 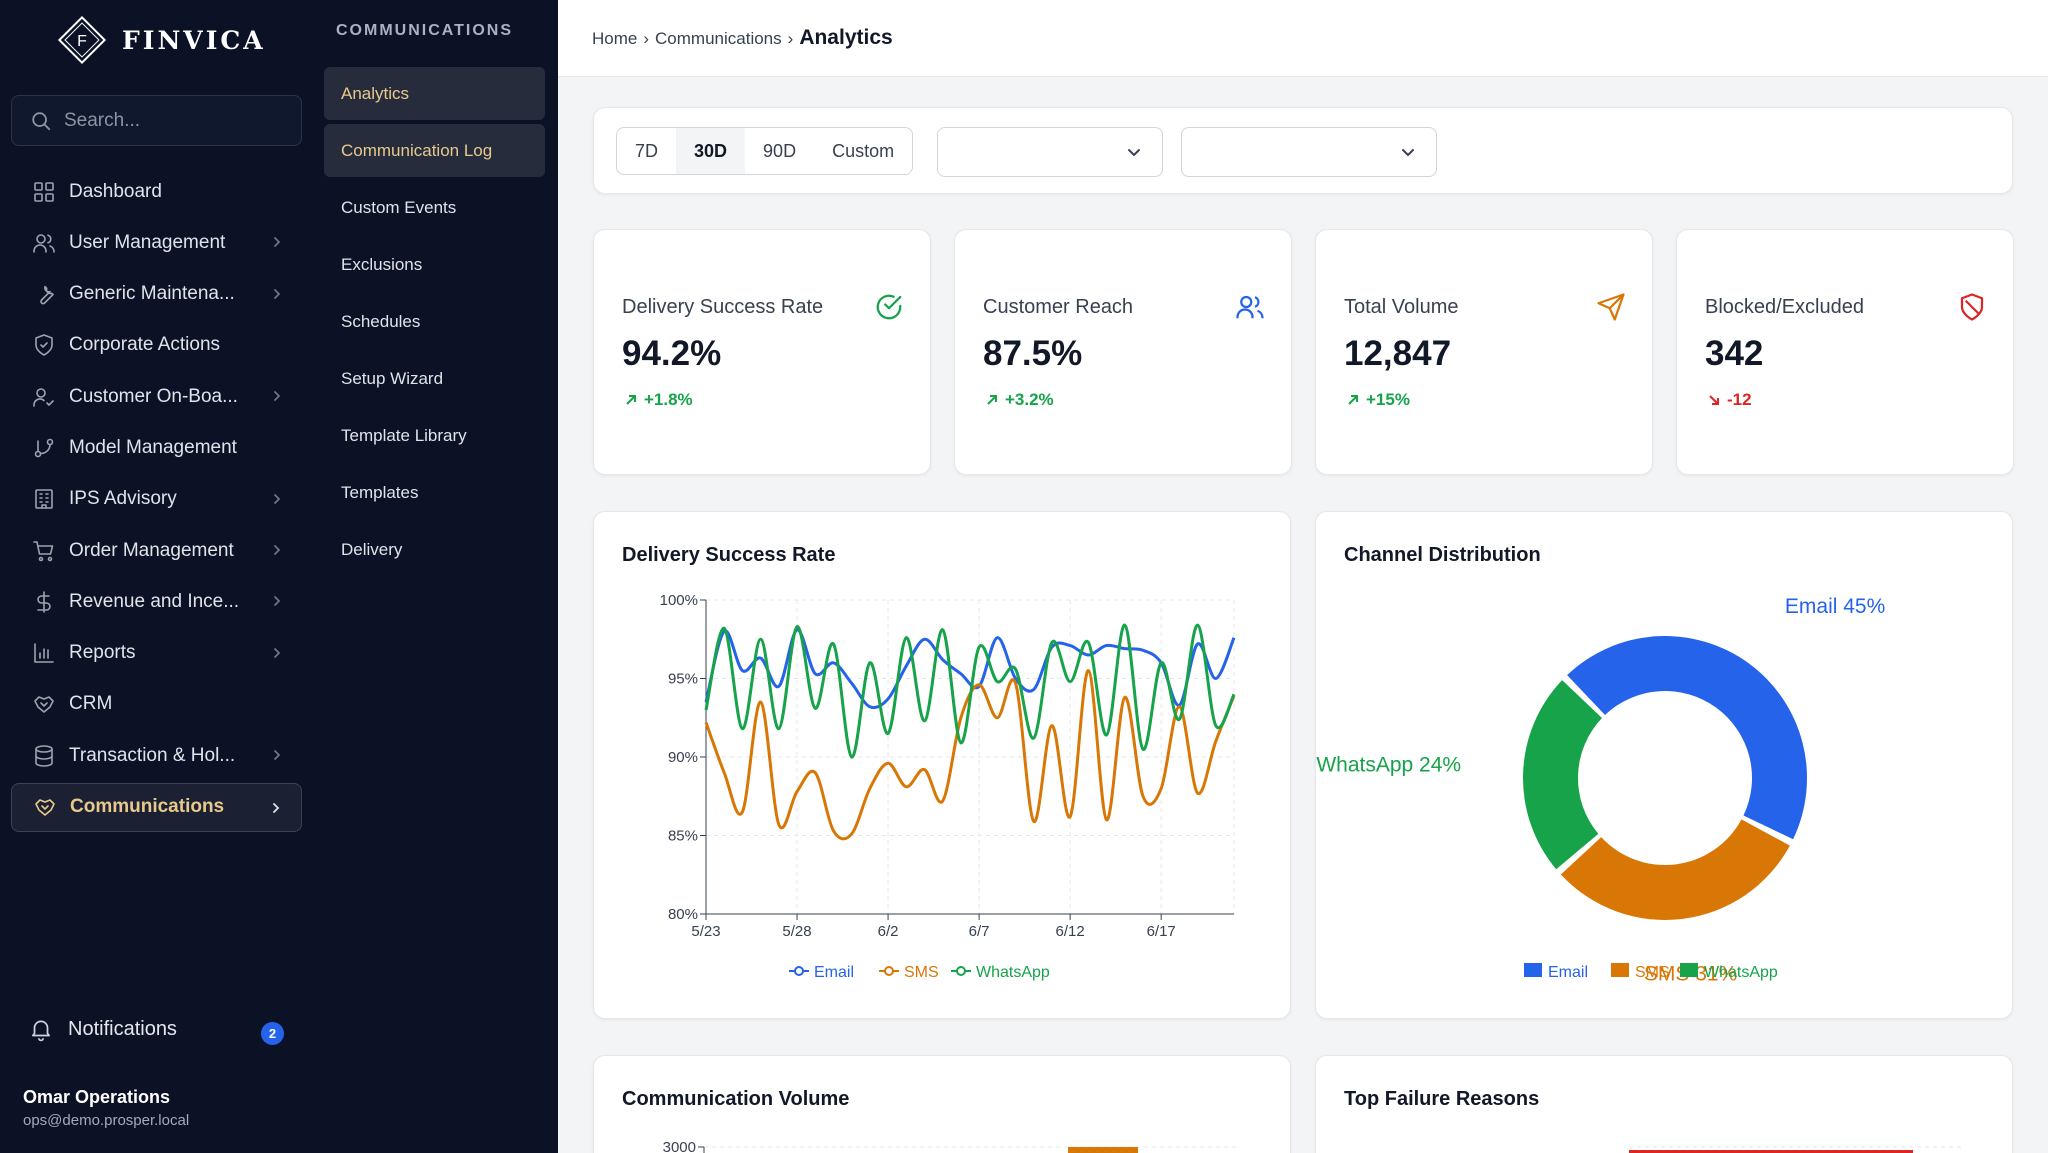 I want to click on slice-label-whatsapp: WhatsApp 24%, so click(x=1388, y=765).